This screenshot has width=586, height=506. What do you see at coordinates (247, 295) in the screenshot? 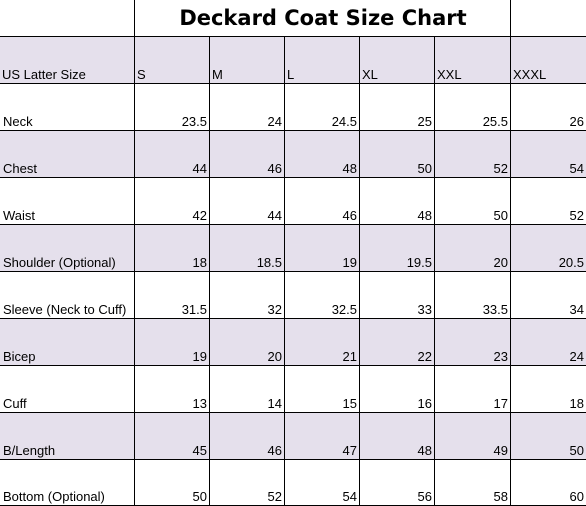
I see `value-cell: 32` at bounding box center [247, 295].